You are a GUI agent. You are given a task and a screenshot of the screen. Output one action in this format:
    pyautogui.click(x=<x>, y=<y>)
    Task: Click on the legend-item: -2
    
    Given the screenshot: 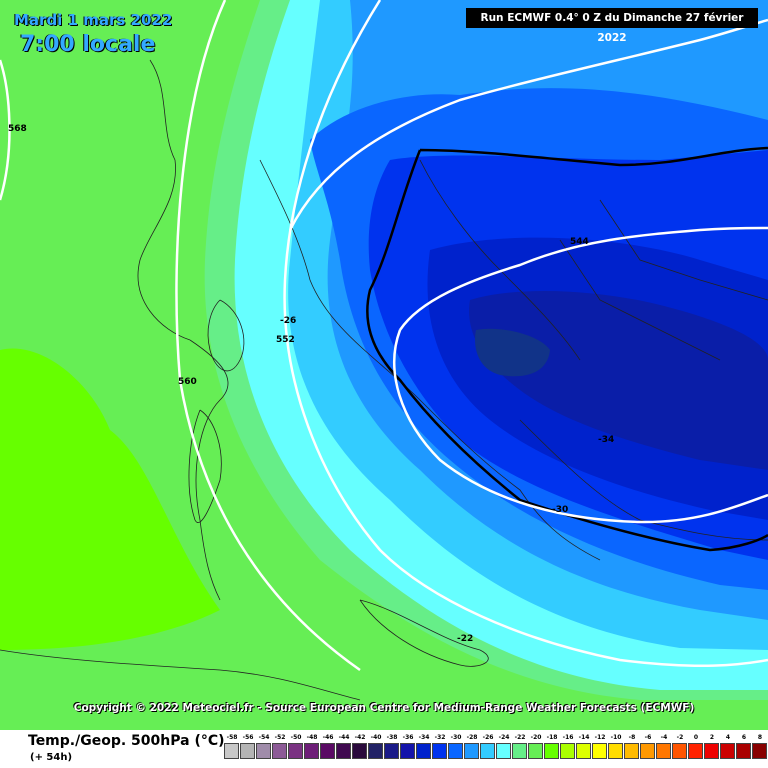 What is the action you would take?
    pyautogui.click(x=680, y=748)
    